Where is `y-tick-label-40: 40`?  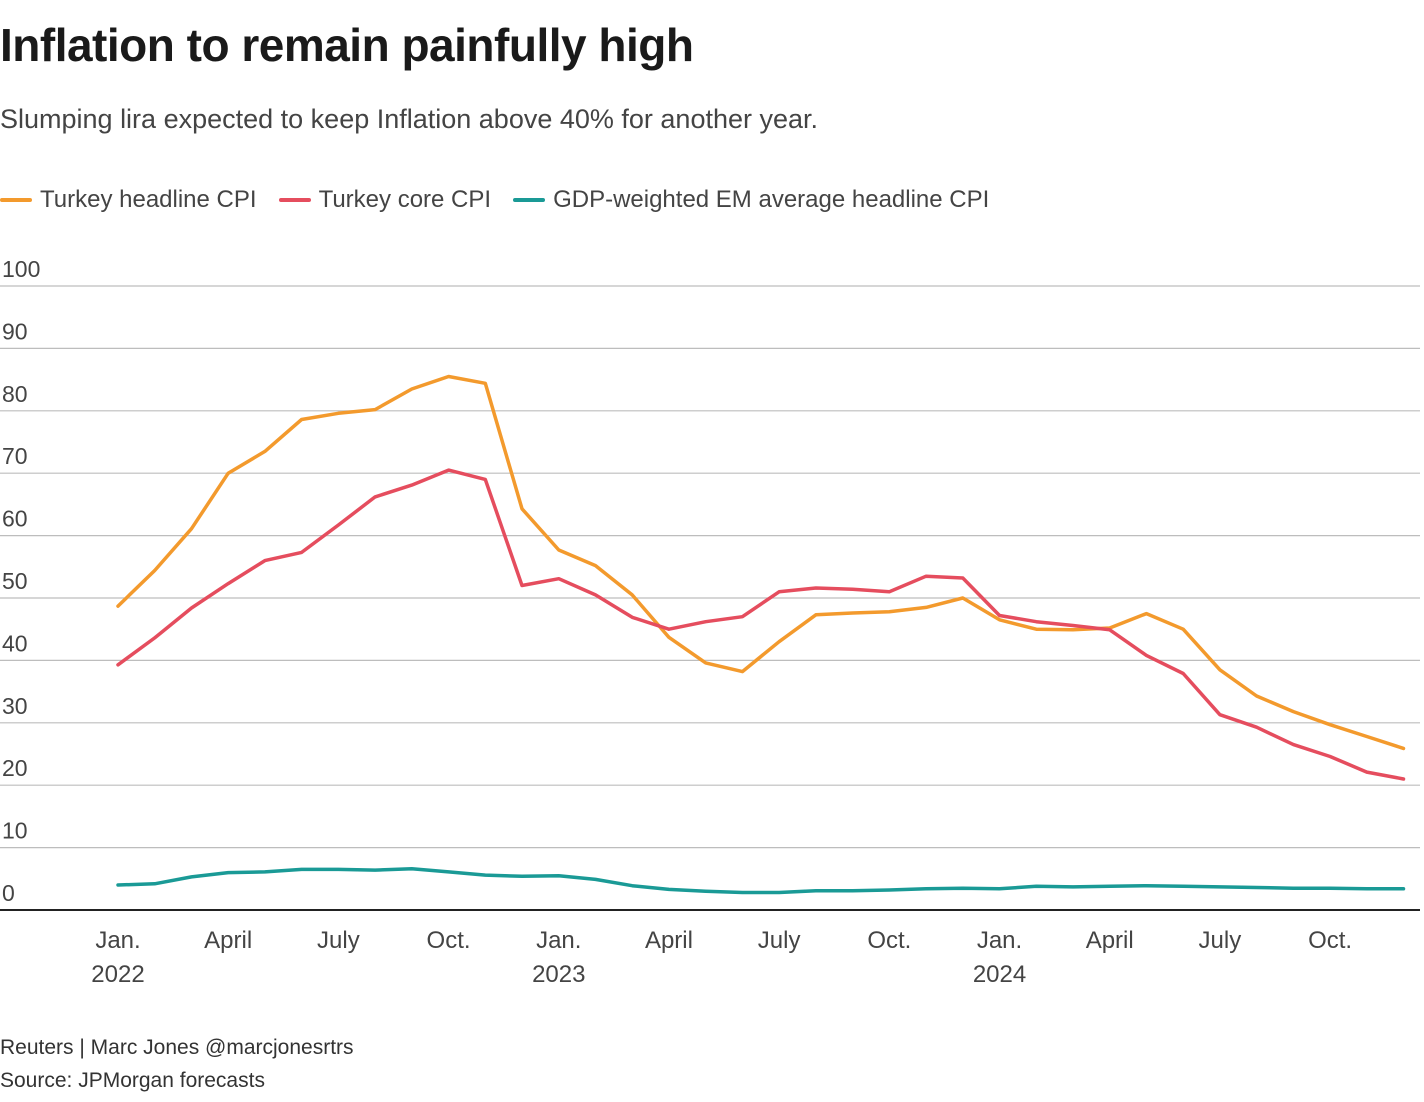 y-tick-label-40: 40 is located at coordinates (15, 643).